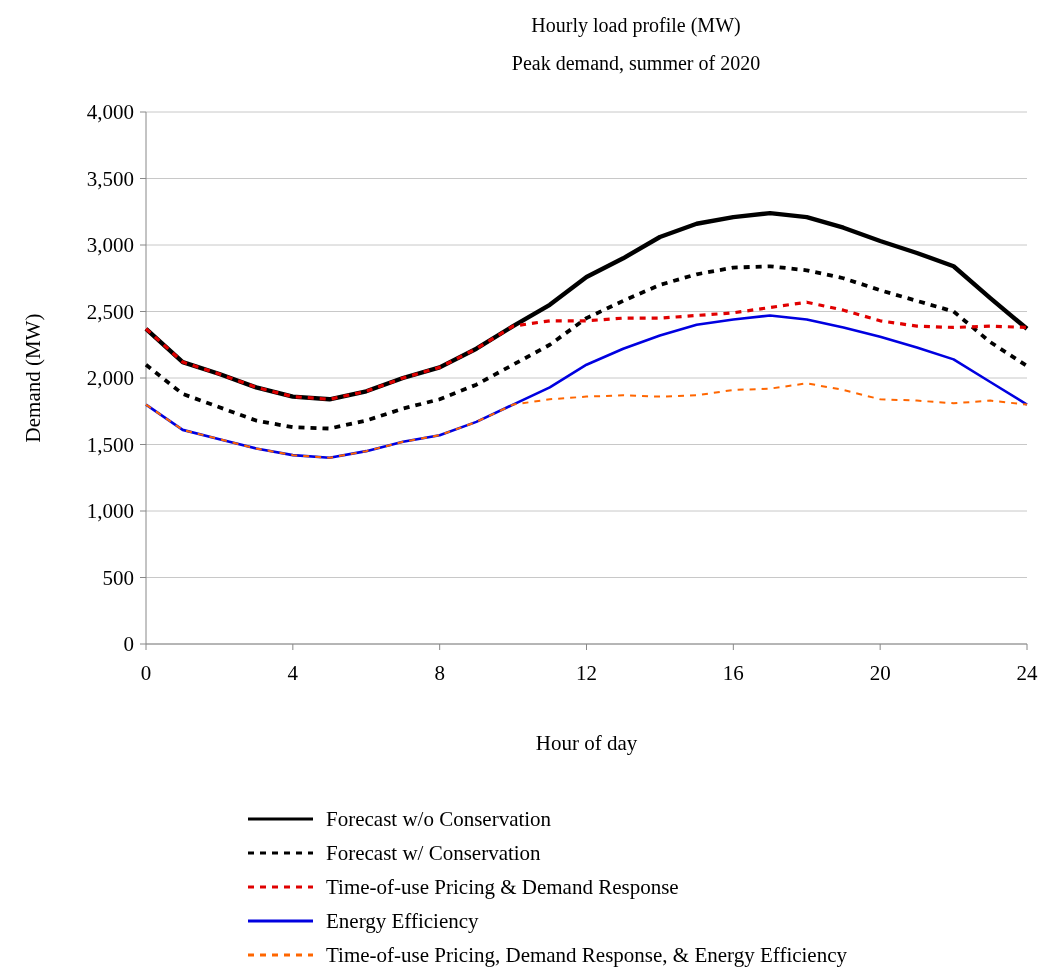 The height and width of the screenshot is (967, 1039). What do you see at coordinates (636, 63) in the screenshot?
I see `chart-subtitle: Peak demand, summer of 2020` at bounding box center [636, 63].